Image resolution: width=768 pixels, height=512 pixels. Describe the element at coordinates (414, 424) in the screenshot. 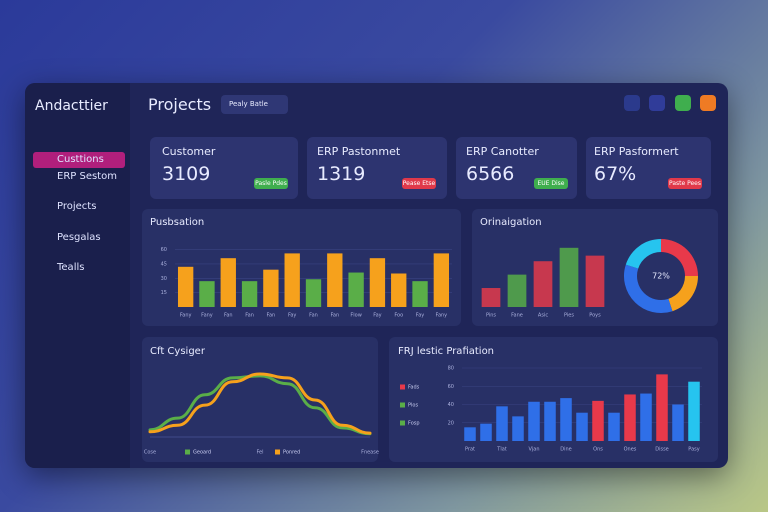

I see `legend-label: Fosp` at that location.